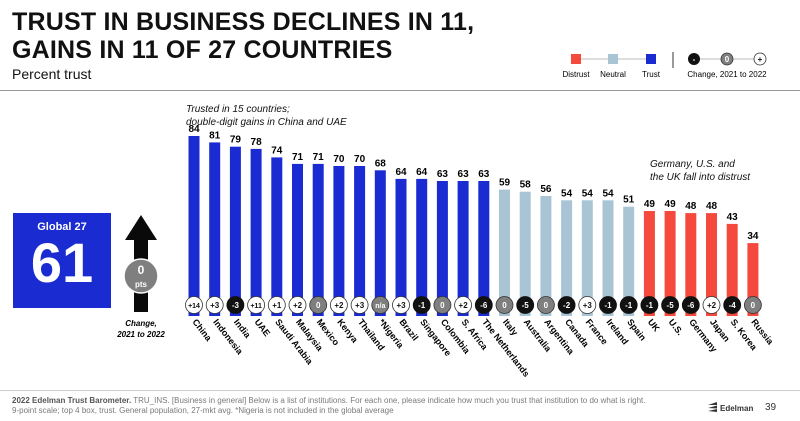 The image size is (800, 421). I want to click on change-marker-label-10: +3, so click(401, 305).